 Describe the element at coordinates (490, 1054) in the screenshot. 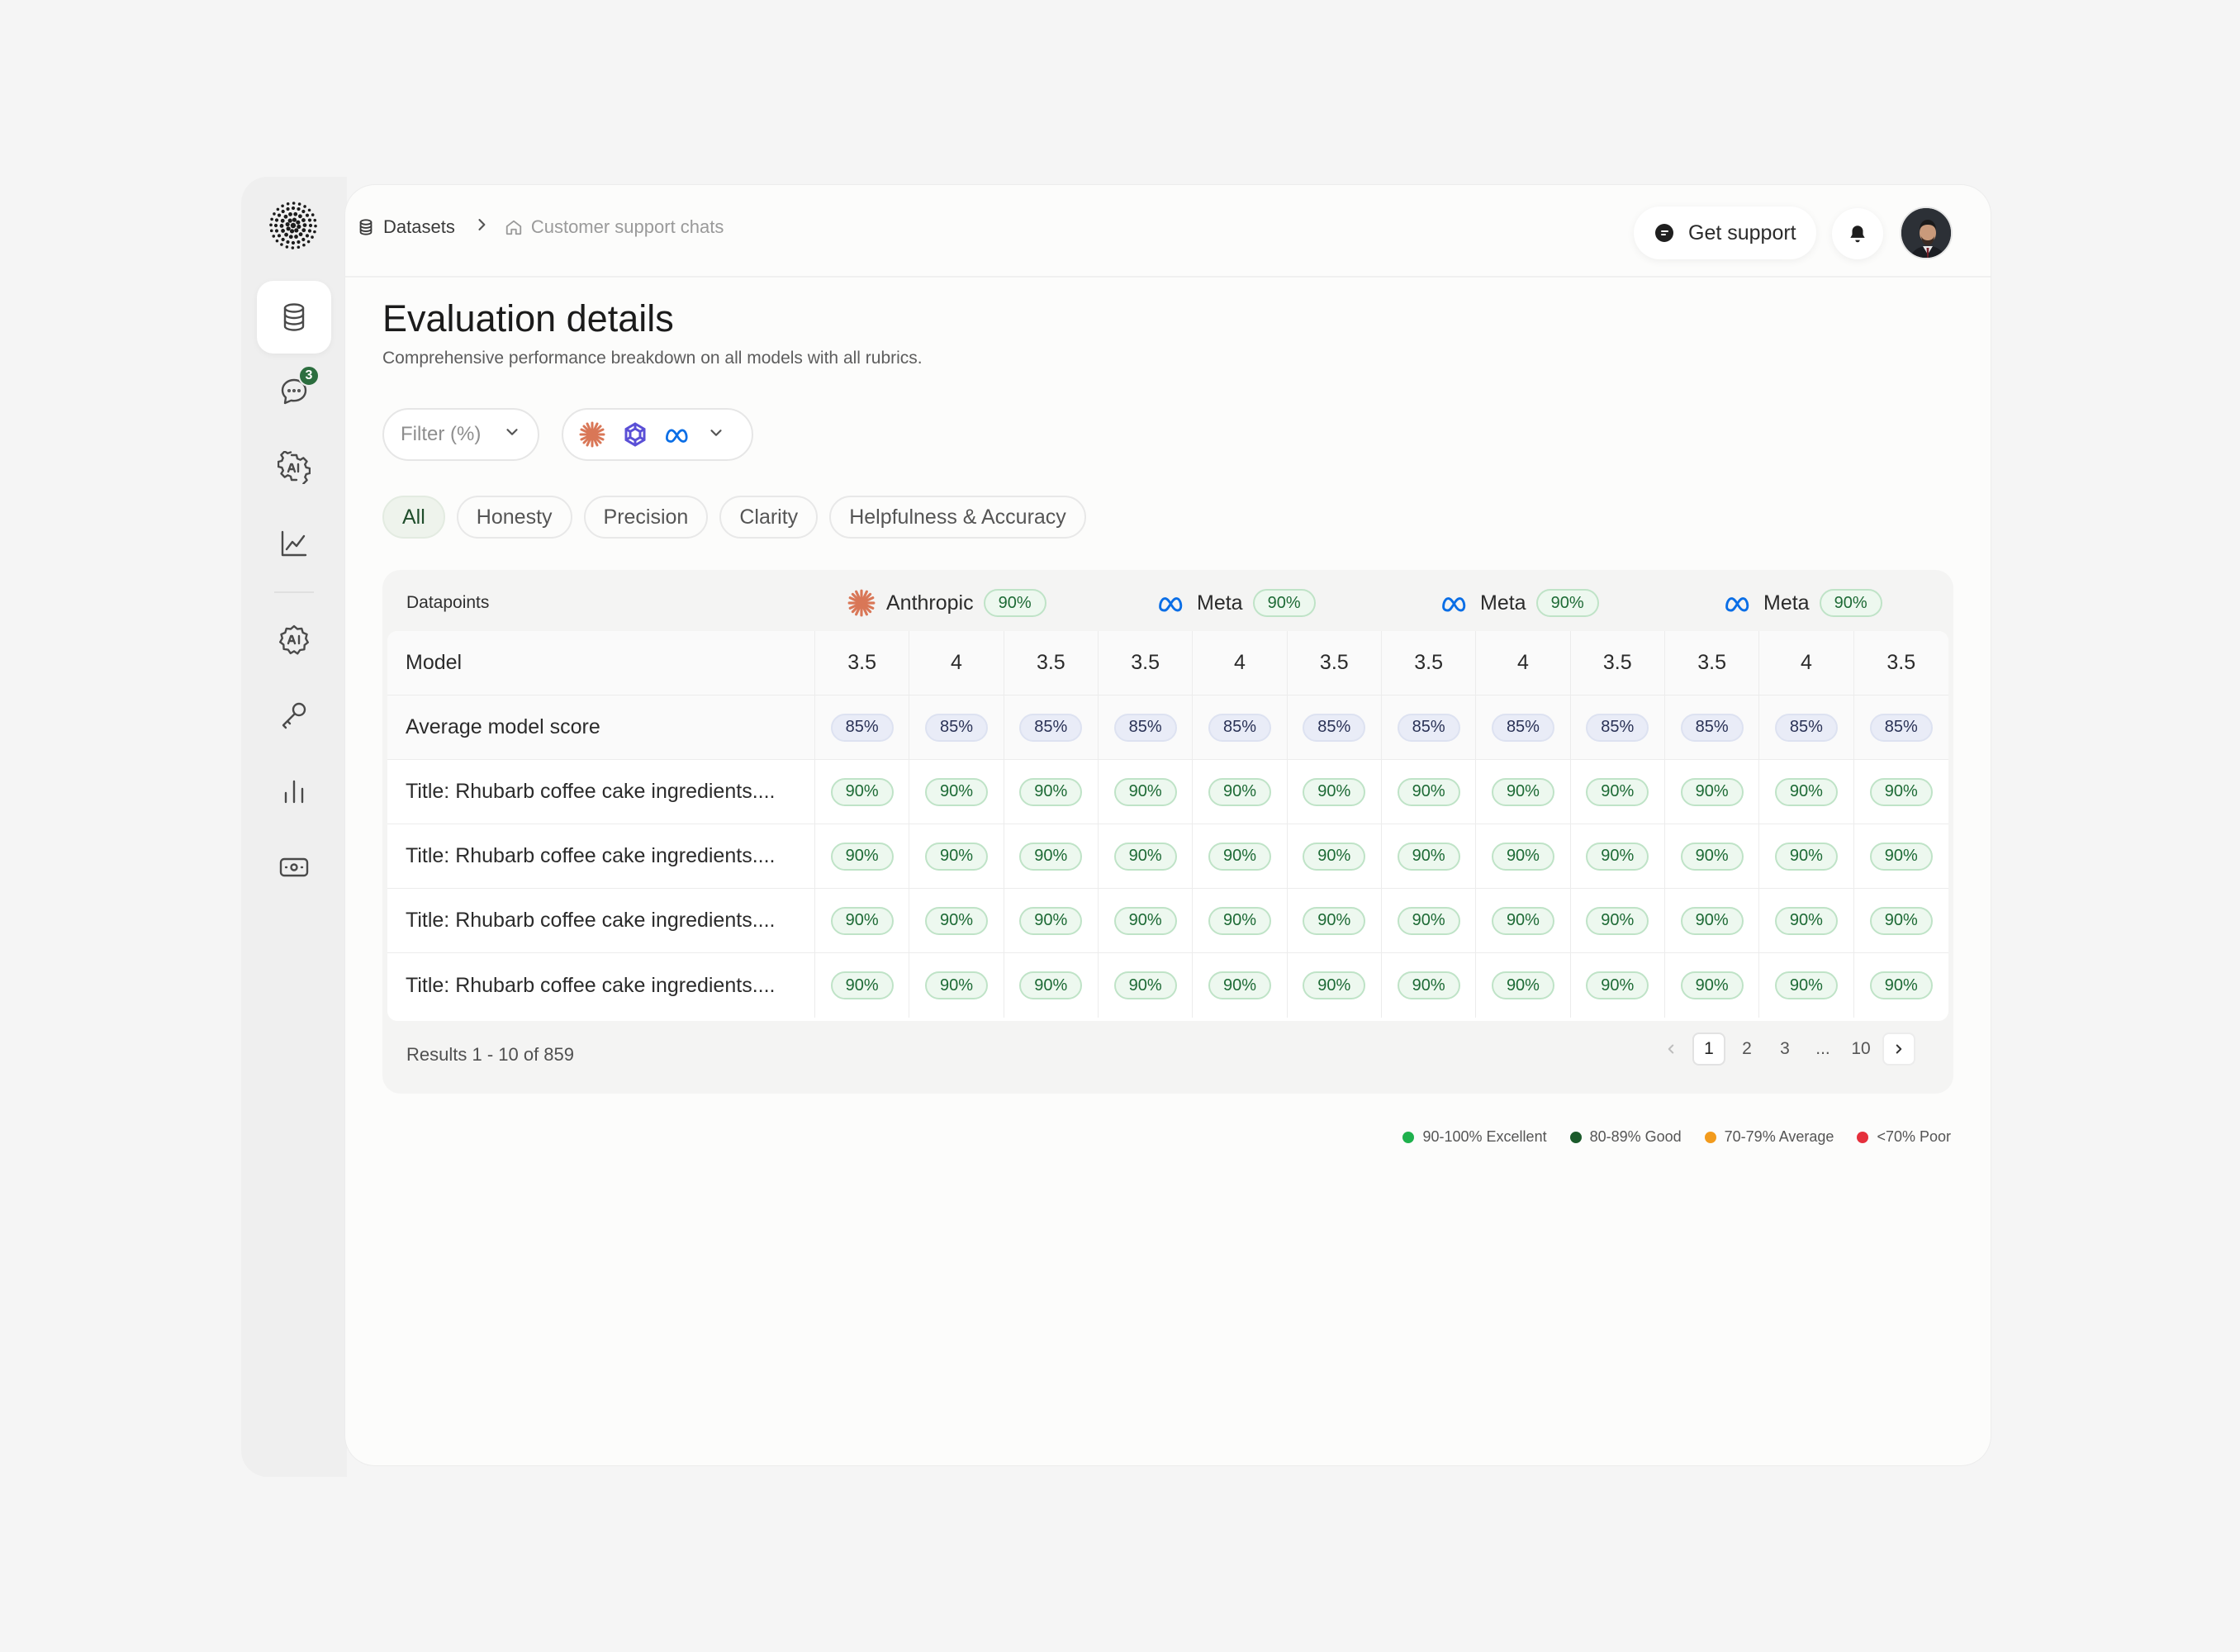

I see `results-count: Results 1 - 10 of 859` at that location.